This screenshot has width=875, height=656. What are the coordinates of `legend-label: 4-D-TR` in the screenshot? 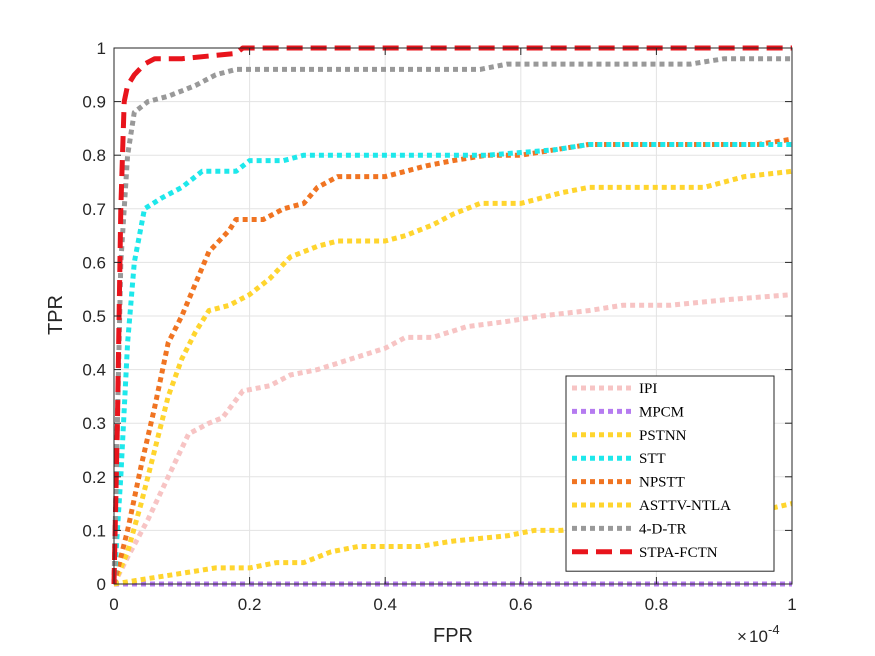 It's located at (663, 529).